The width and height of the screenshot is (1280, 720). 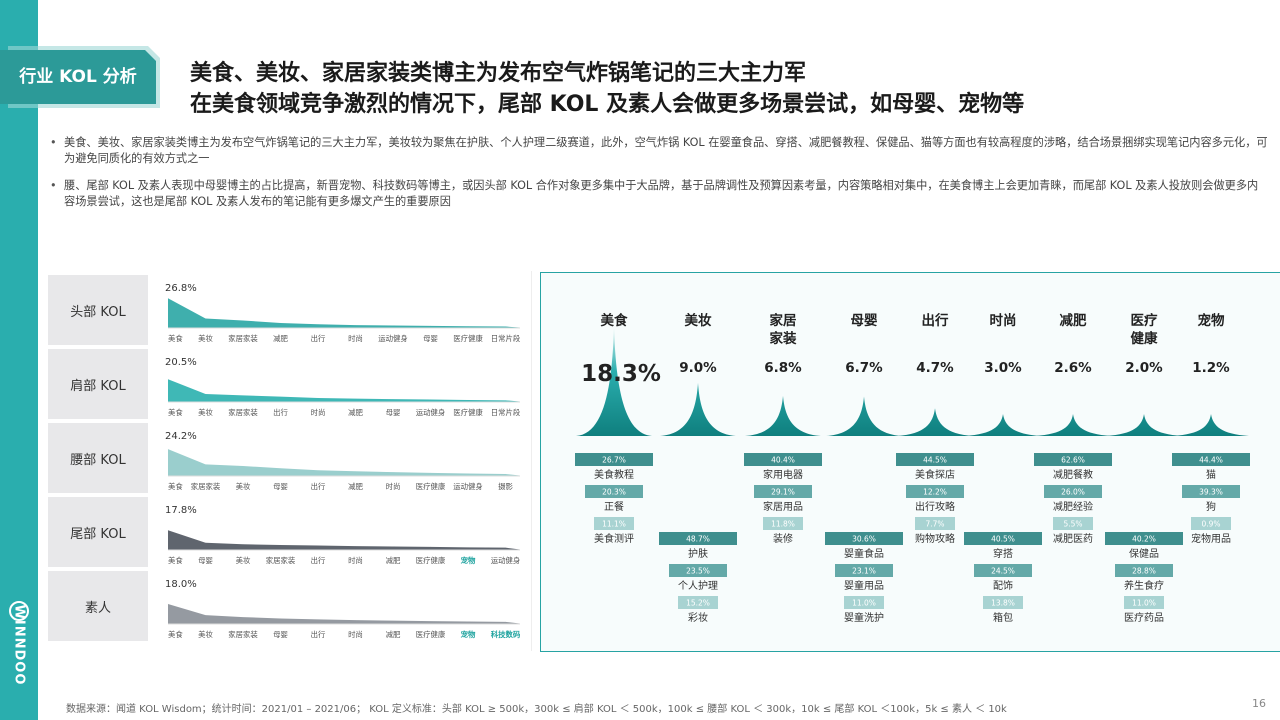 What do you see at coordinates (98, 532) in the screenshot?
I see `row-label-tail-kol: 尾部 KOL` at bounding box center [98, 532].